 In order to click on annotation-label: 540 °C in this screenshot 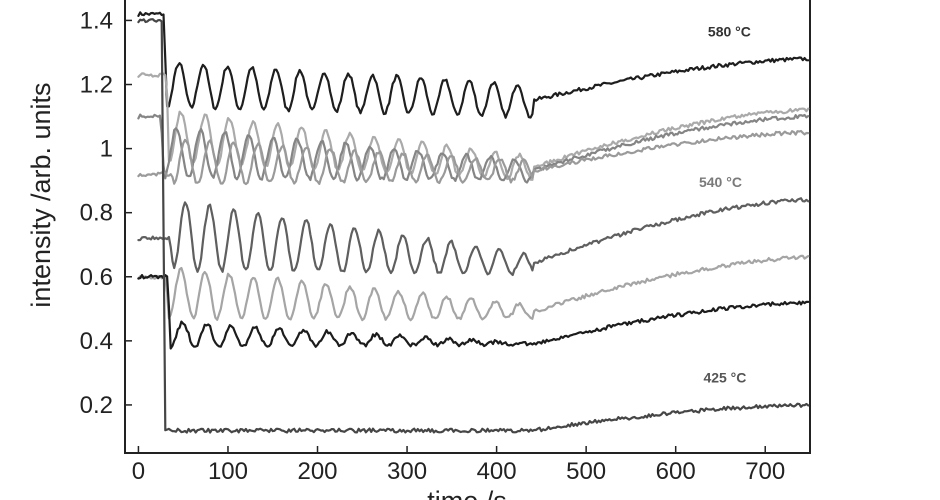, I will do `click(720, 182)`.